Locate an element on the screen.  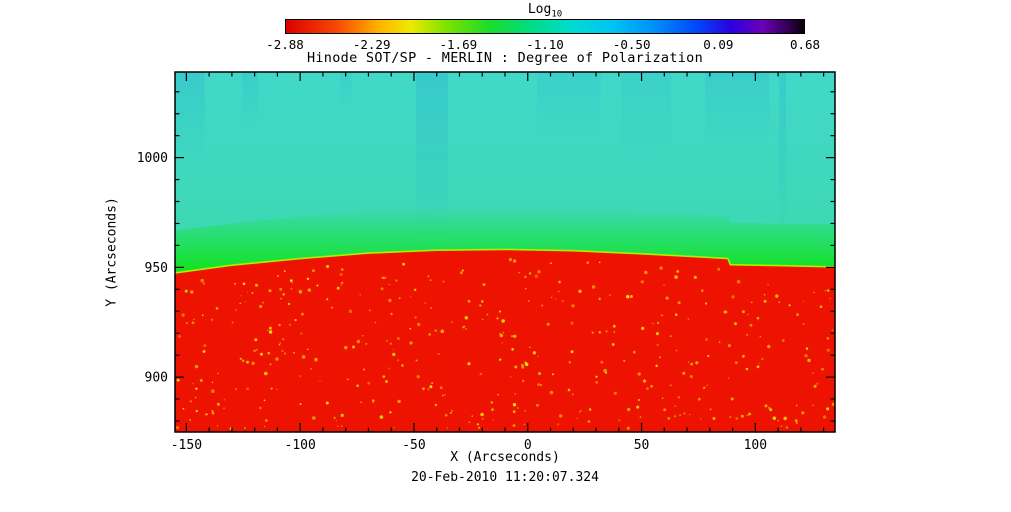
y-tick-label: 900 is located at coordinates (156, 378).